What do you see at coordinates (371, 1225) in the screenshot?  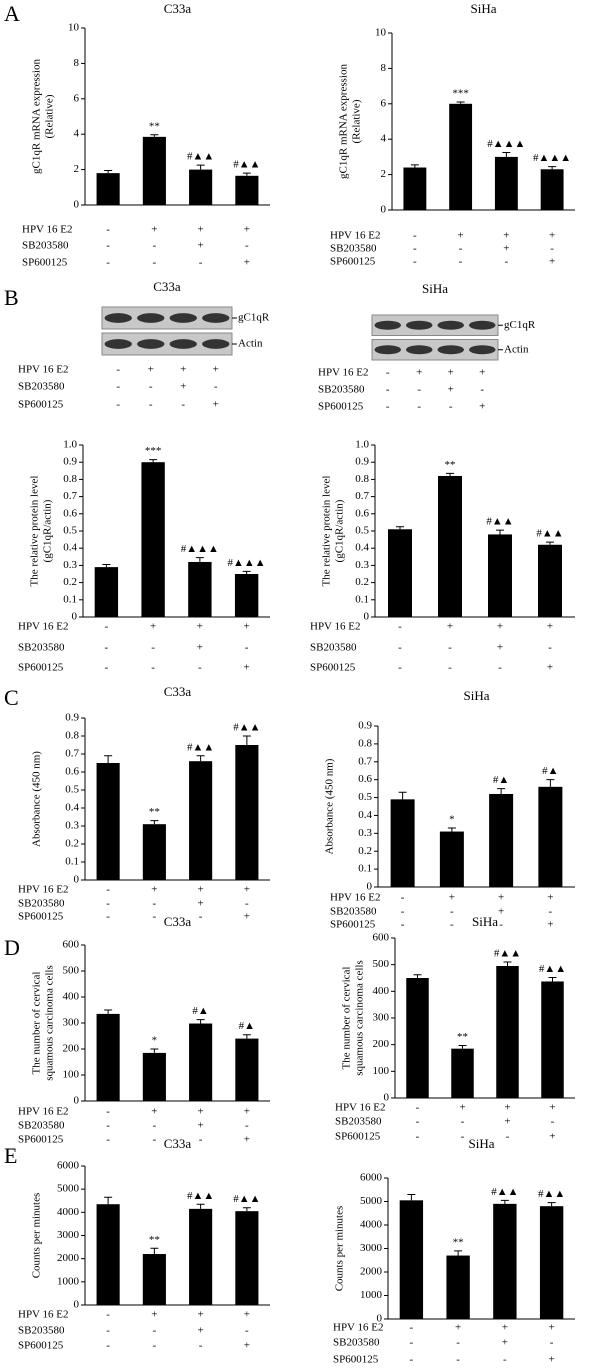 I see `y-tick-label: 4000` at bounding box center [371, 1225].